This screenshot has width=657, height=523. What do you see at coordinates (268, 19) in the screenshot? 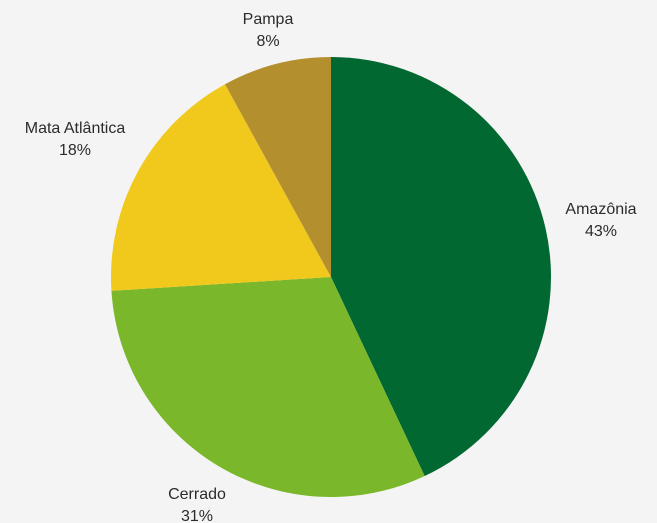
I see `slice-label-pampa: Pampa` at bounding box center [268, 19].